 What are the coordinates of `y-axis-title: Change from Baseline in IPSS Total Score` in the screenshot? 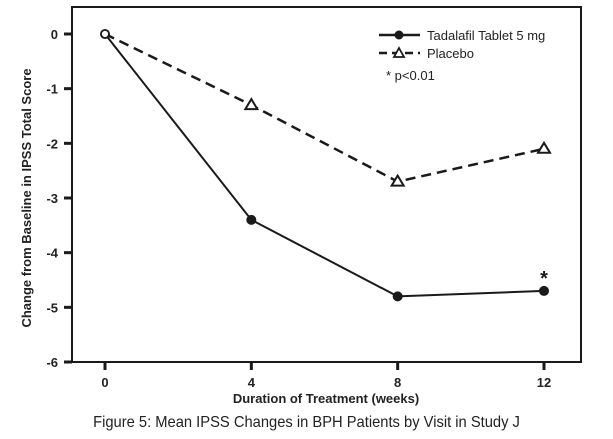 It's located at (26, 197).